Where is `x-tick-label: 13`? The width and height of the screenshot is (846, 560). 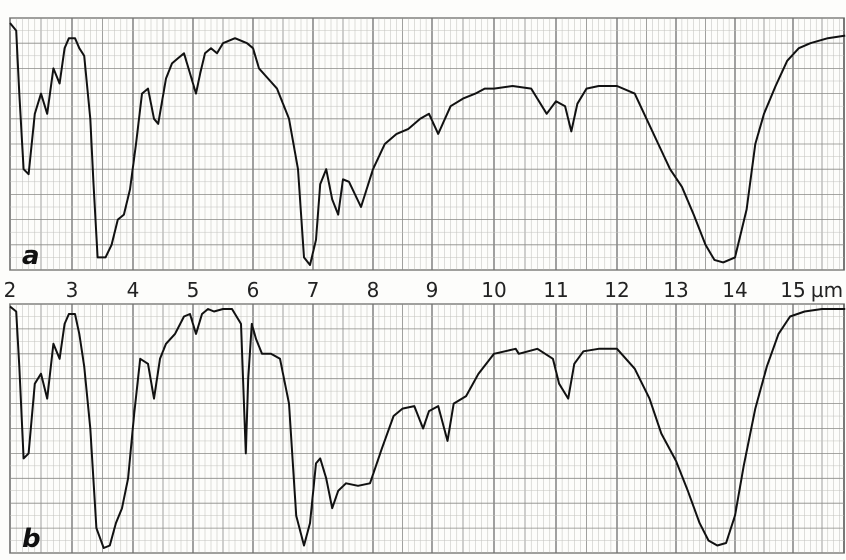 x-tick-label: 13 is located at coordinates (675, 290).